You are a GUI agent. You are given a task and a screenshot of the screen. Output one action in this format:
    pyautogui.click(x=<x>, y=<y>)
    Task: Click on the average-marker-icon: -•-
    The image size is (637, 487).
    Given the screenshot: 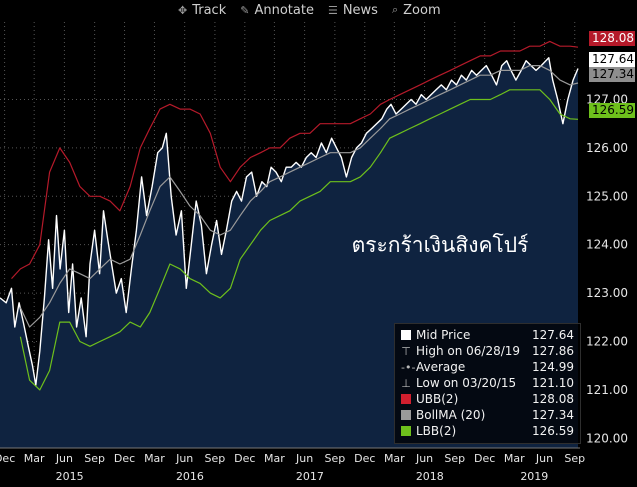 What is the action you would take?
    pyautogui.click(x=408, y=367)
    